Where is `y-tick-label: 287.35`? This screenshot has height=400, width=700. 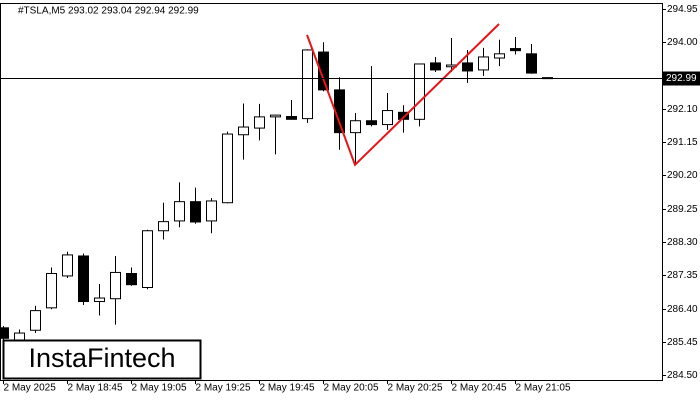
y-tick-label: 287.35 is located at coordinates (682, 275).